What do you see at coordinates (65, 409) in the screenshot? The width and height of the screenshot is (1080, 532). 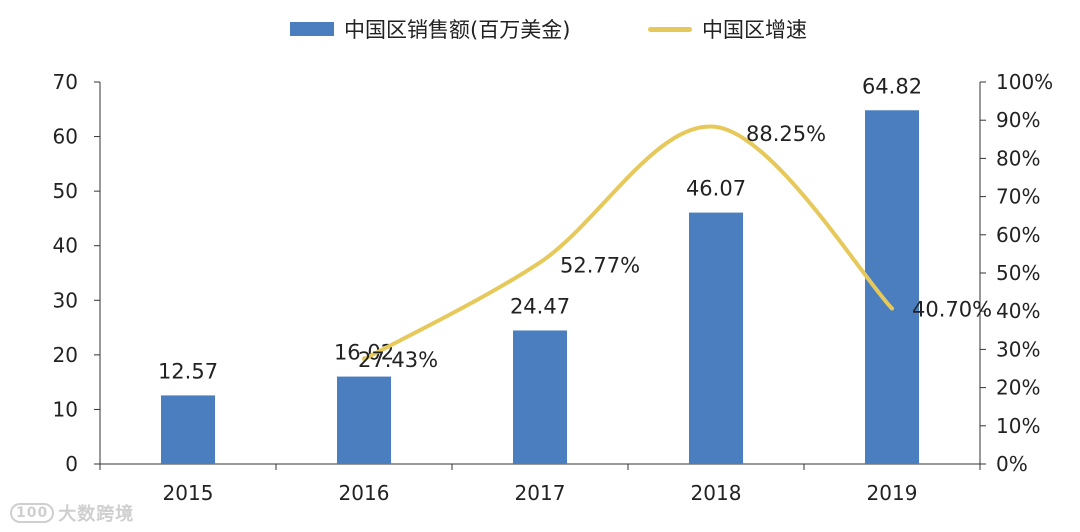 I see `y-left-tick-label: 10` at bounding box center [65, 409].